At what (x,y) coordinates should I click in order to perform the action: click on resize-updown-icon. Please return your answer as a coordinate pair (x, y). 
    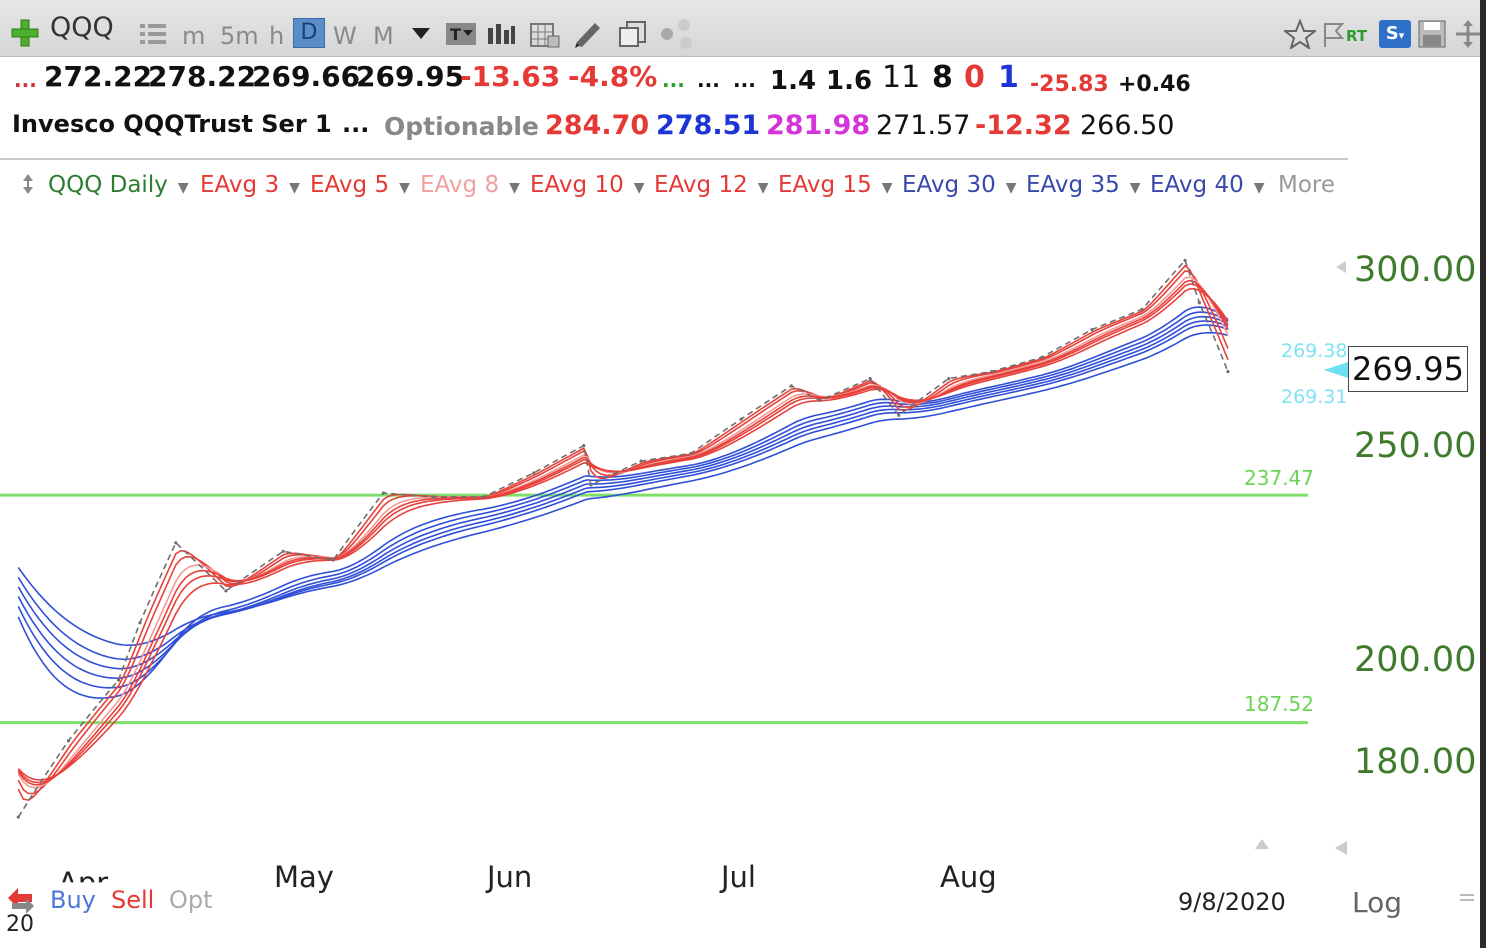
    Looking at the image, I should click on (28, 184).